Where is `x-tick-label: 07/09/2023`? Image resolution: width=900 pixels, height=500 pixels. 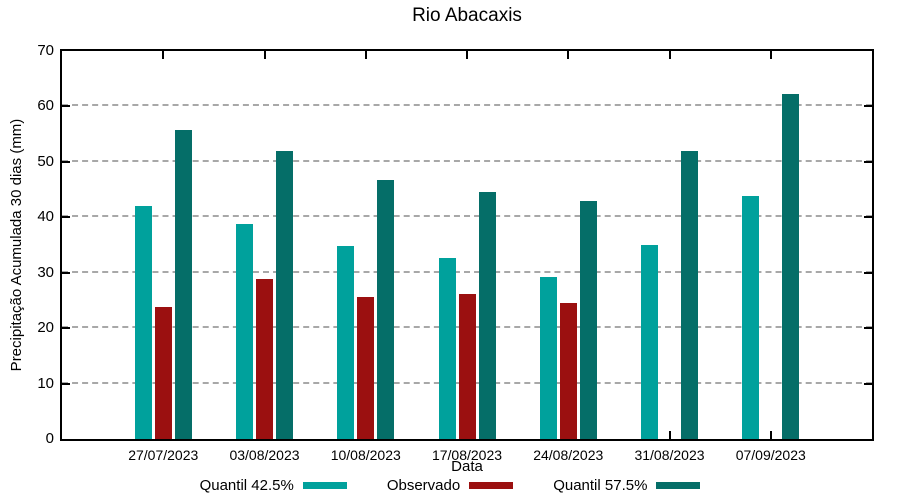 x-tick-label: 07/09/2023 is located at coordinates (770, 455).